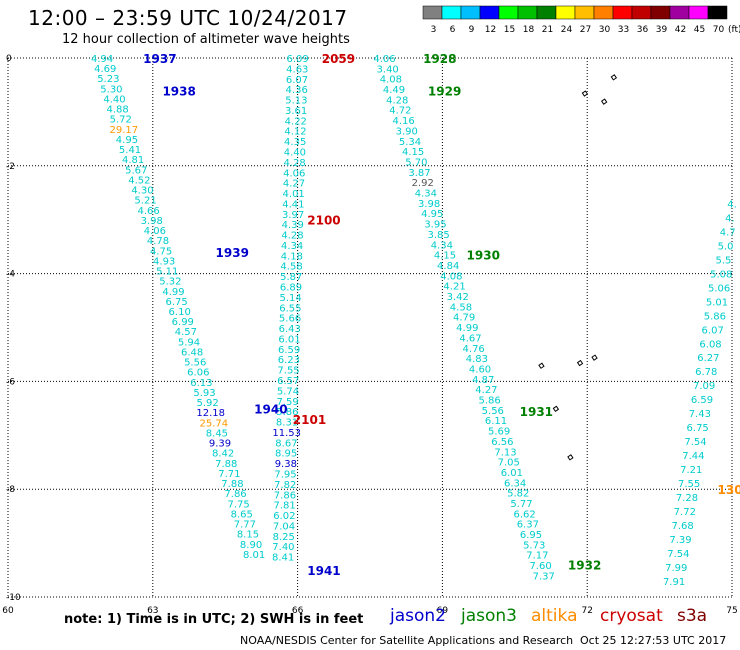 This screenshot has height=650, width=740. I want to click on data-point-label: 25.74, so click(214, 423).